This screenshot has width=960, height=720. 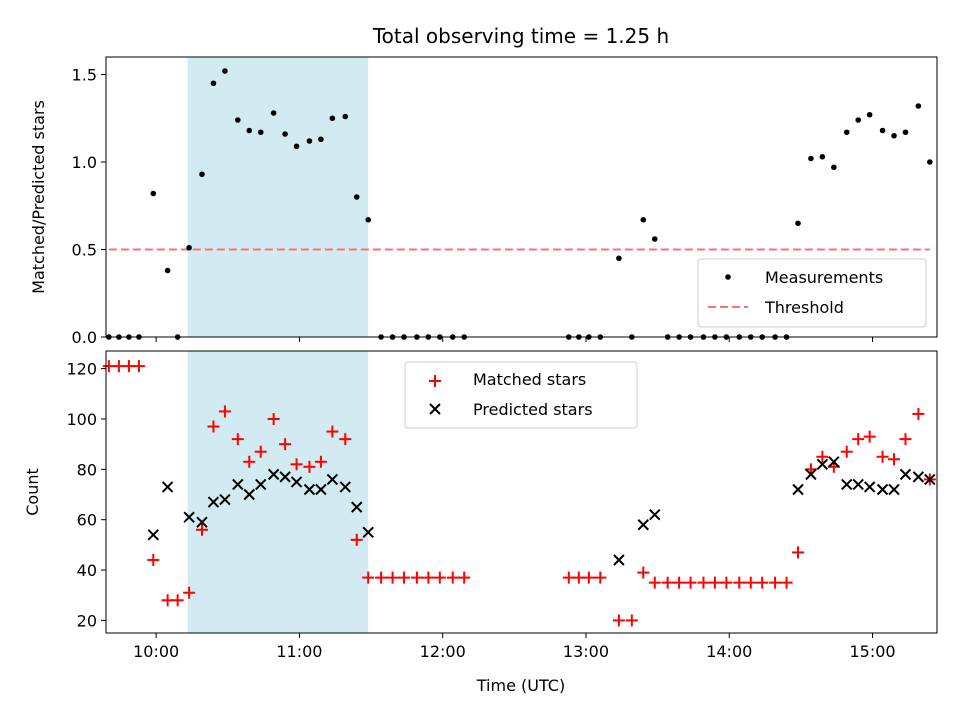 I want to click on top-y-tick-label: 0.0, so click(x=84, y=337).